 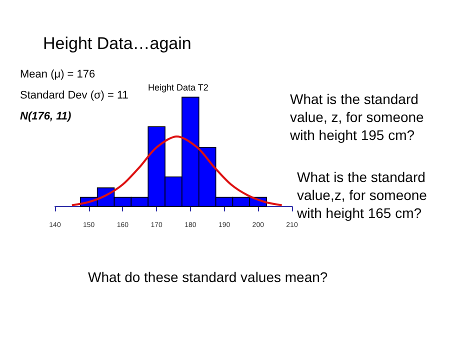 I want to click on text: What is the standard value,z, for someone with height 165 cm?, so click(x=362, y=195).